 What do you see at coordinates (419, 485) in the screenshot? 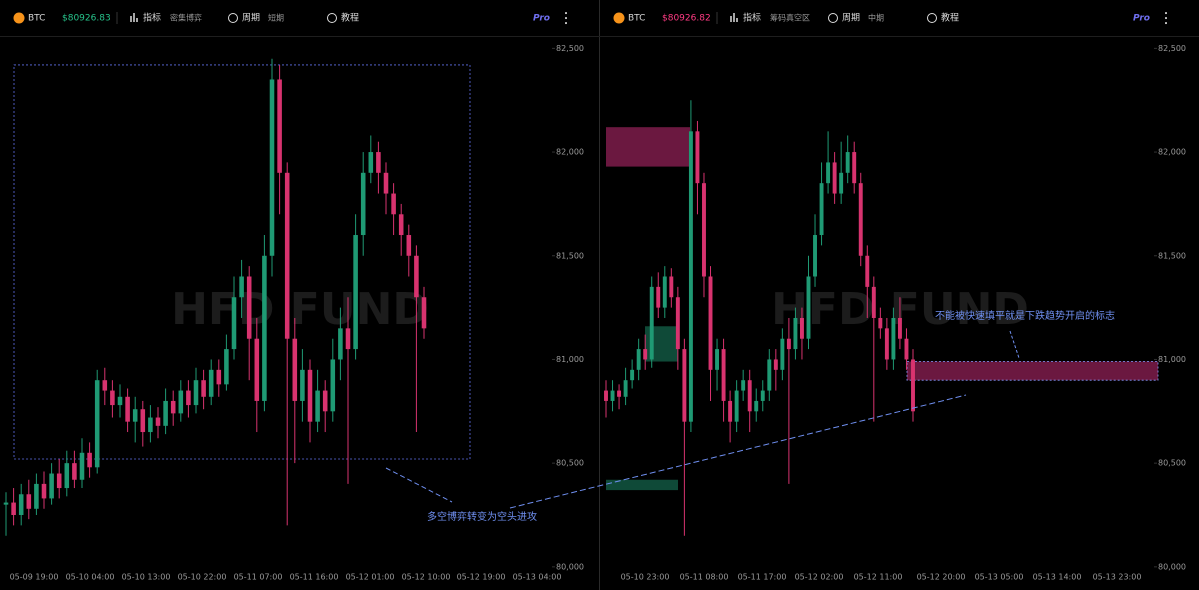
I see `annotation-arrow` at bounding box center [419, 485].